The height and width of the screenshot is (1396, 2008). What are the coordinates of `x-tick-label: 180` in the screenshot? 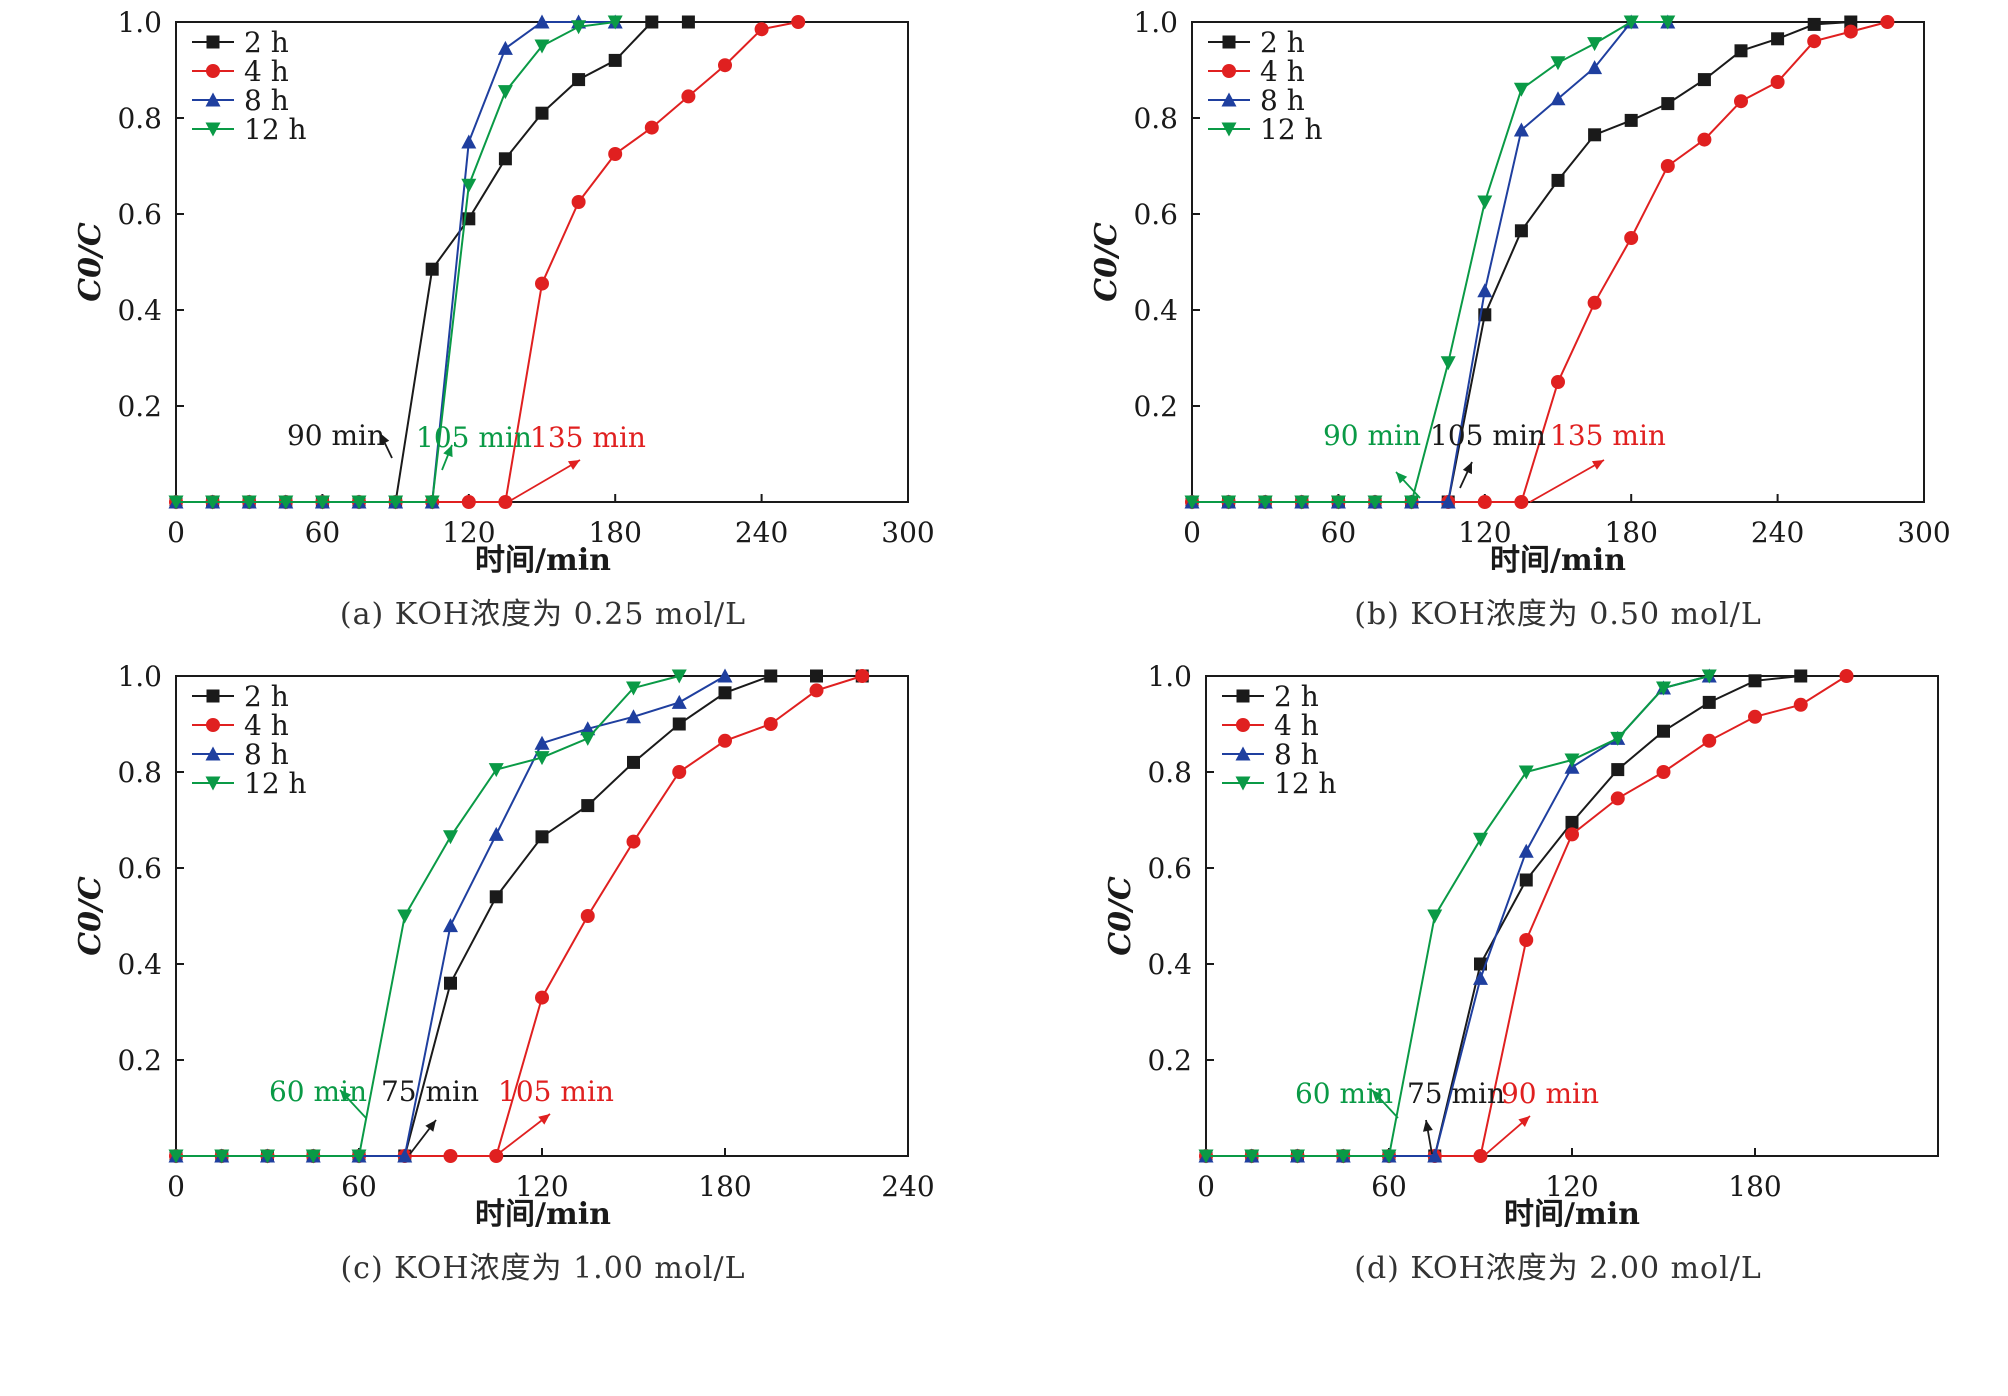 It's located at (1630, 532).